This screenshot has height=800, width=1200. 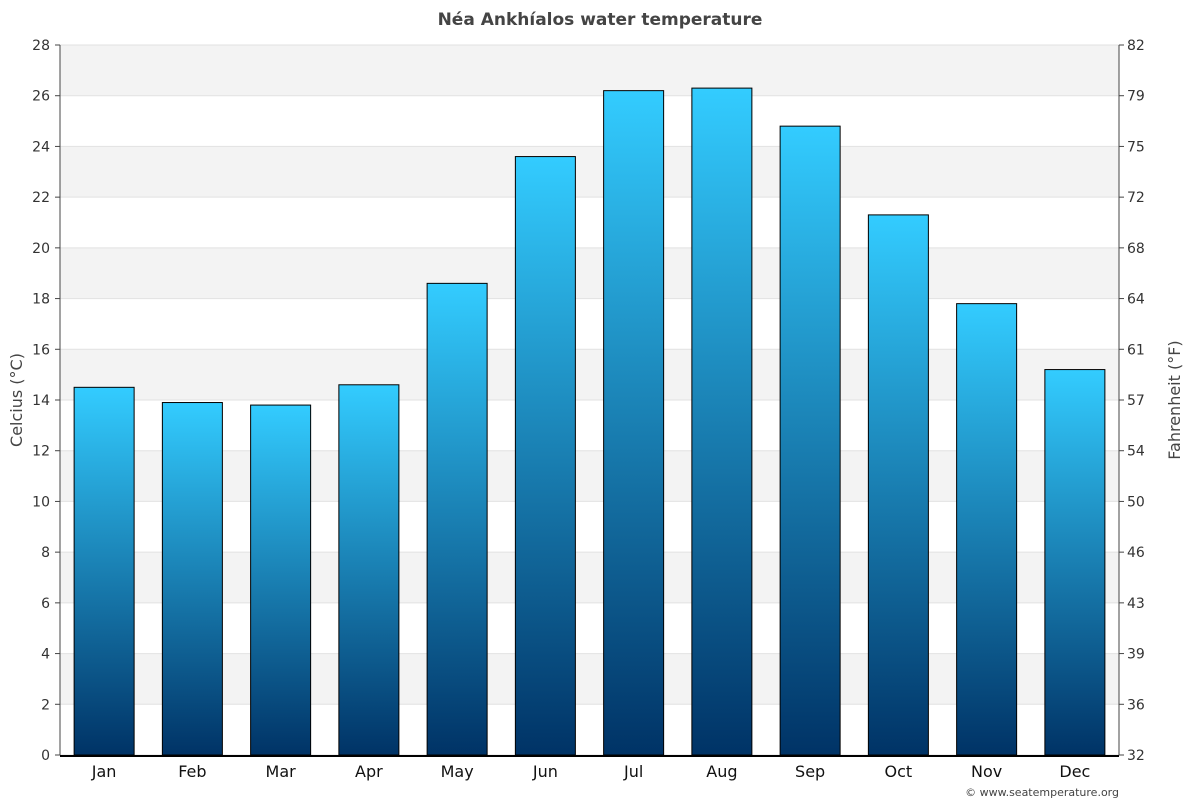 I want to click on bar-nov, so click(x=987, y=529).